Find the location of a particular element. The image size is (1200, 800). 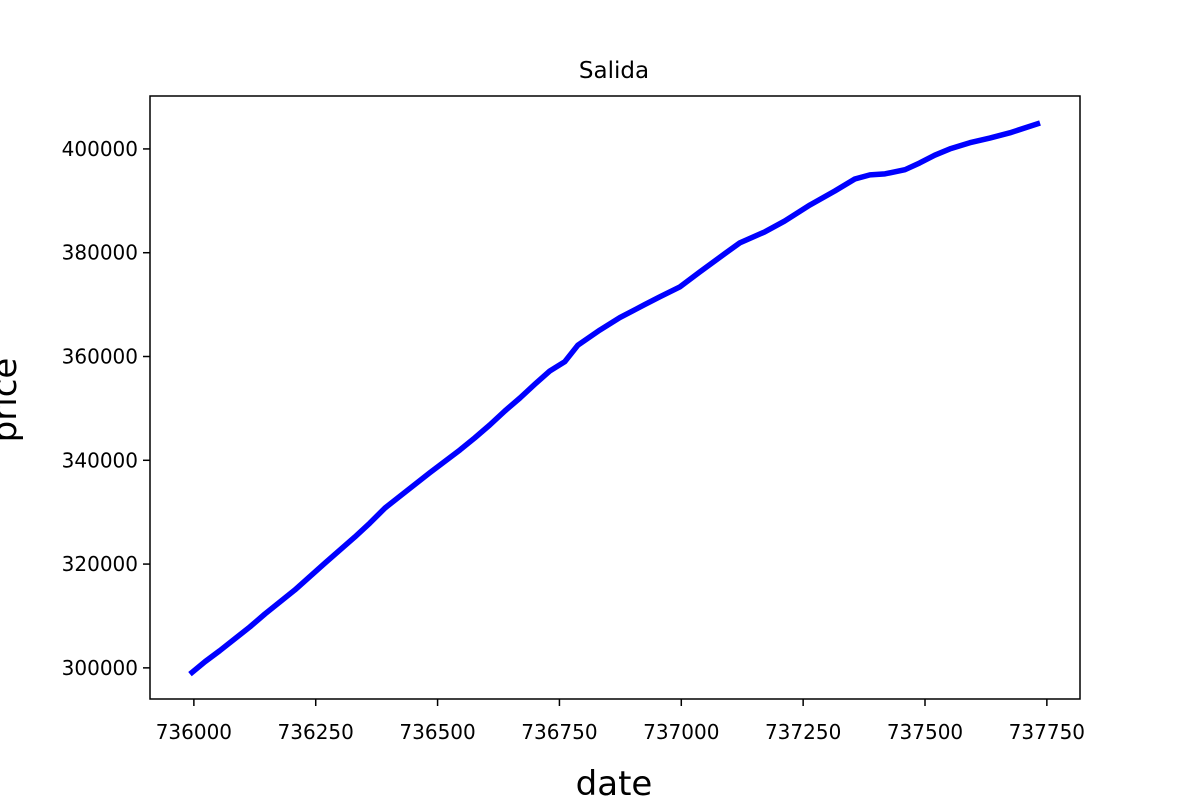

y-tick-label: 360000 is located at coordinates (100, 357).